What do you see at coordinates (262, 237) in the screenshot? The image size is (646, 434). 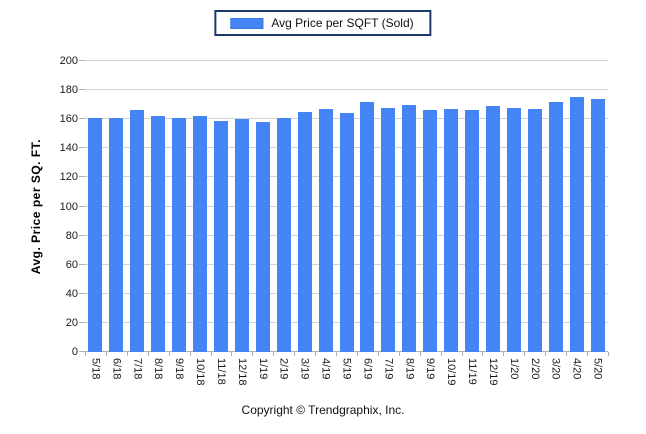 I see `bar-1/19` at bounding box center [262, 237].